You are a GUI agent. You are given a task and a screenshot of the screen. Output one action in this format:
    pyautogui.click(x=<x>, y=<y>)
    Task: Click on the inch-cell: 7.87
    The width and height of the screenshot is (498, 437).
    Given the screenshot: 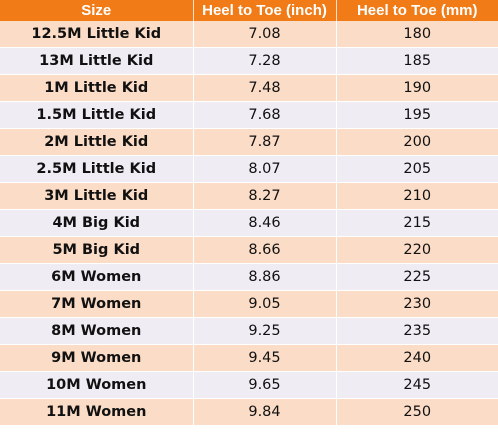 What is the action you would take?
    pyautogui.click(x=265, y=142)
    